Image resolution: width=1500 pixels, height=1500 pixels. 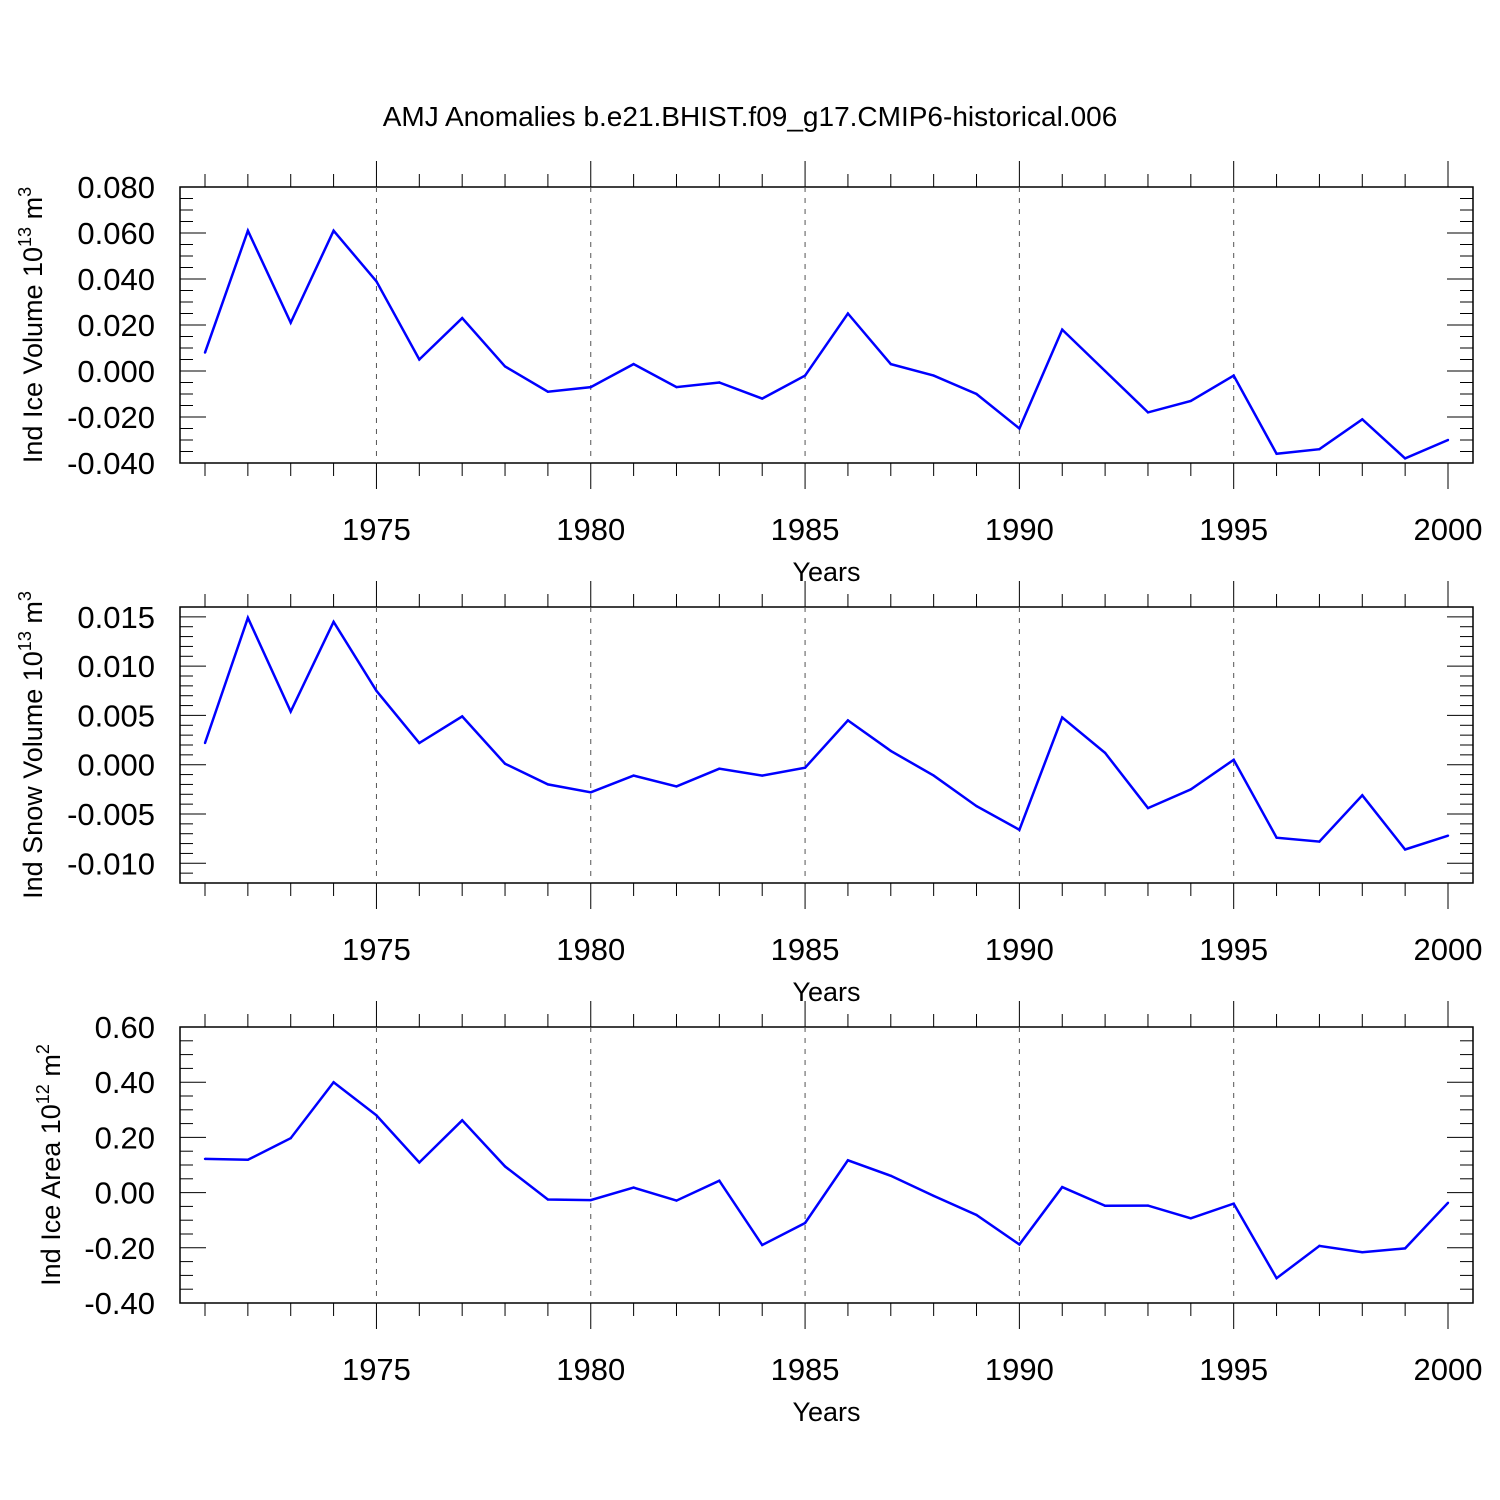 I want to click on y-tick-label: 0.40, so click(x=125, y=1082).